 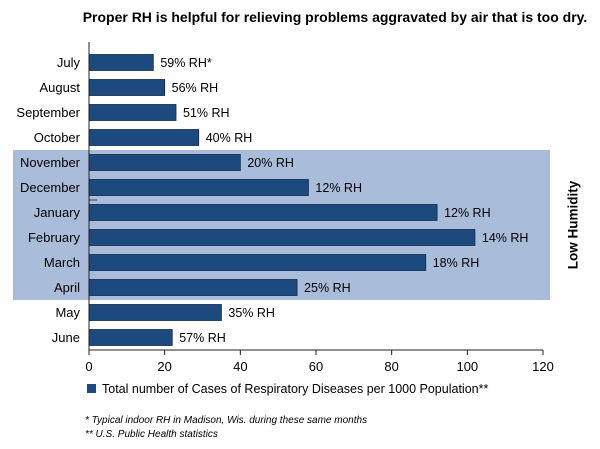 I want to click on category-label-october: October, so click(x=57, y=137).